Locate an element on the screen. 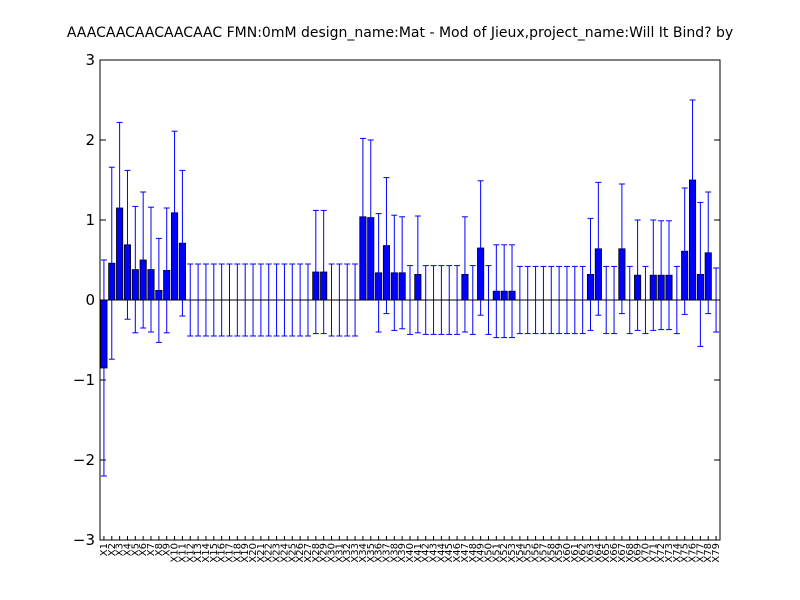 The image size is (800, 600). x-tick-label: X44 is located at coordinates (441, 553).